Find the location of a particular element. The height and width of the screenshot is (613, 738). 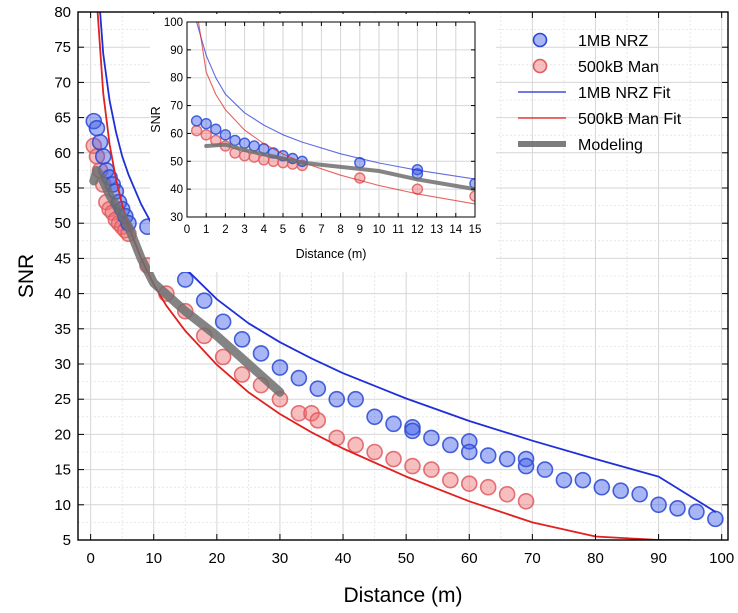

inset-x-tick-label: 12 is located at coordinates (417, 230).